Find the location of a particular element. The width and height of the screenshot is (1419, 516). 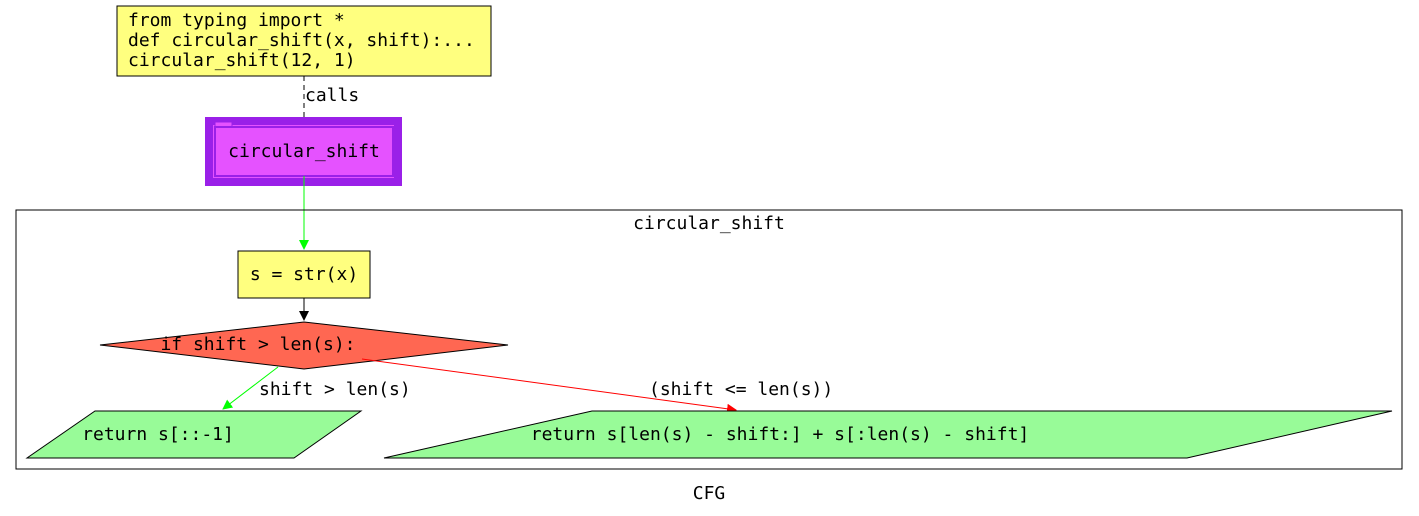

entry-line-3: circular_shift(12, 1) is located at coordinates (242, 60).